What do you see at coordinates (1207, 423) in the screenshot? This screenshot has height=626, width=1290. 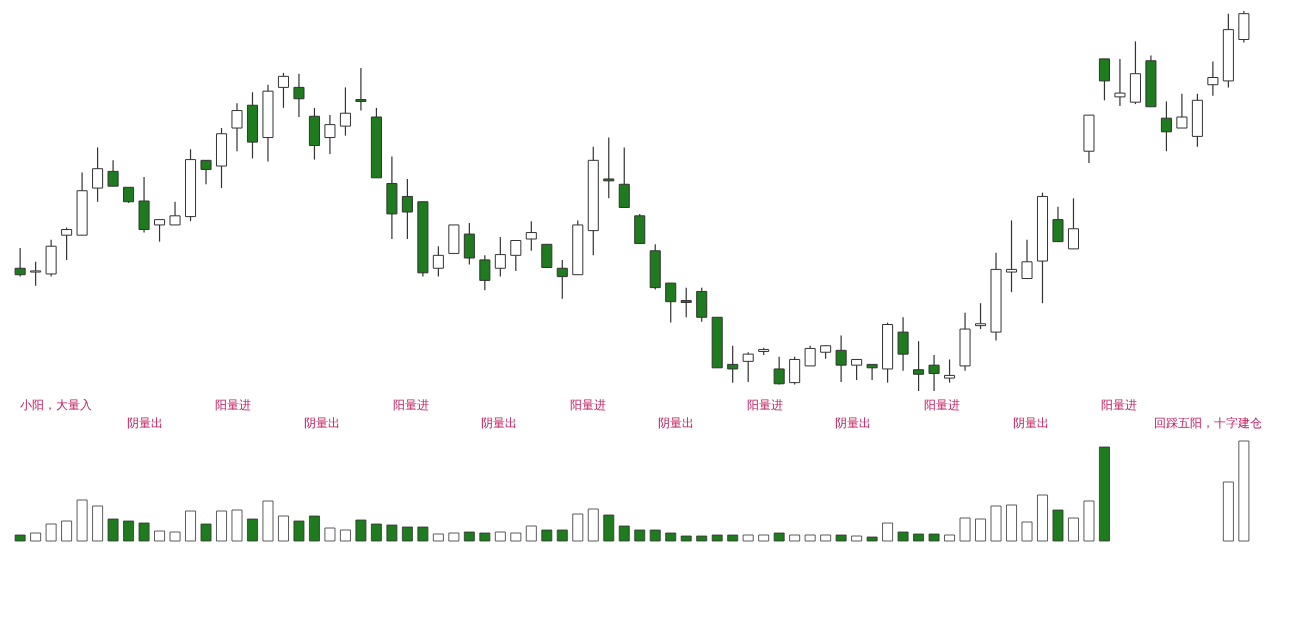 I see `text: 回踩五阳，十字建仓` at bounding box center [1207, 423].